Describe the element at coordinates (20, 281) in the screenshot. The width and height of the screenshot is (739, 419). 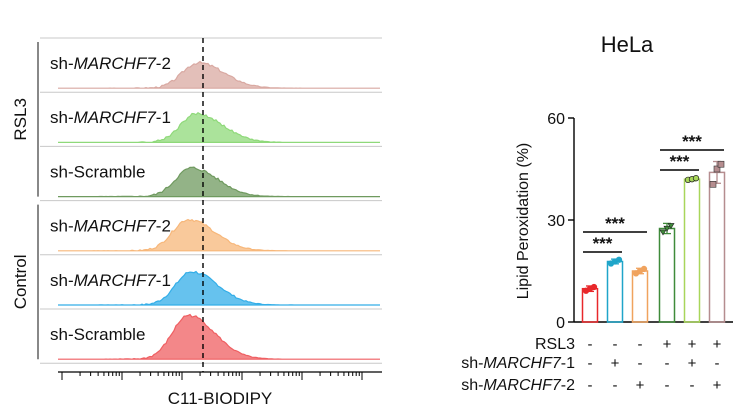
I see `group-label: Control` at that location.